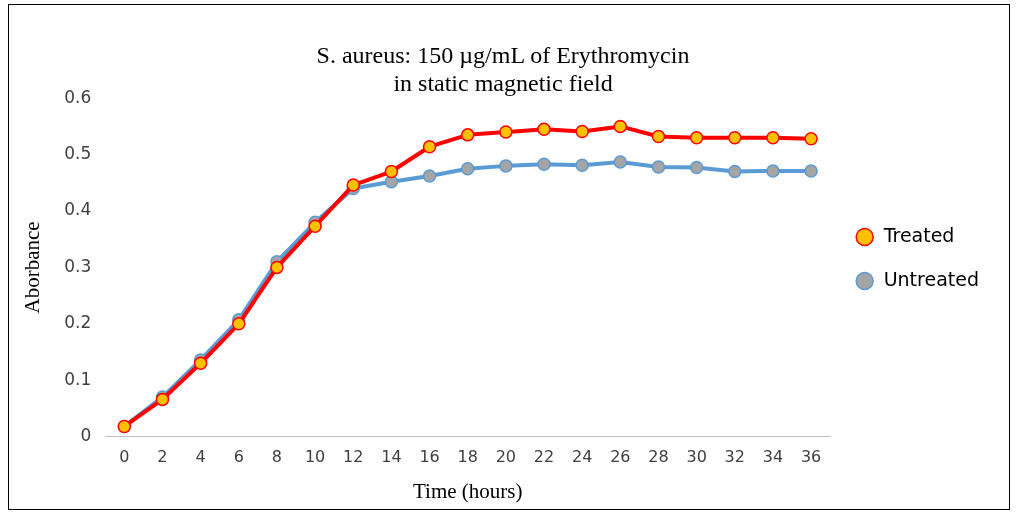  Describe the element at coordinates (200, 457) in the screenshot. I see `x-tick-label: 4` at that location.